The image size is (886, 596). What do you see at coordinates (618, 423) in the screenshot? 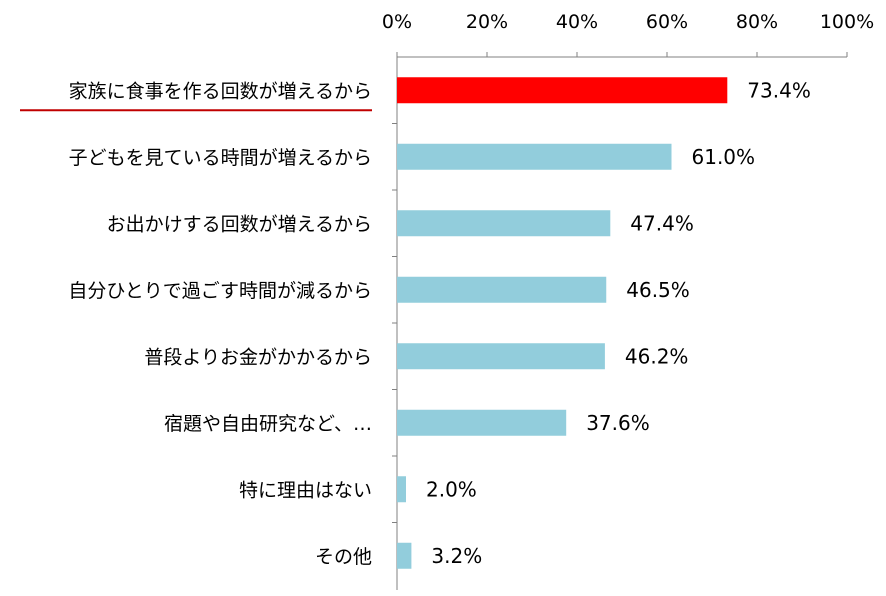
I see `data-label: 37.6%` at bounding box center [618, 423].